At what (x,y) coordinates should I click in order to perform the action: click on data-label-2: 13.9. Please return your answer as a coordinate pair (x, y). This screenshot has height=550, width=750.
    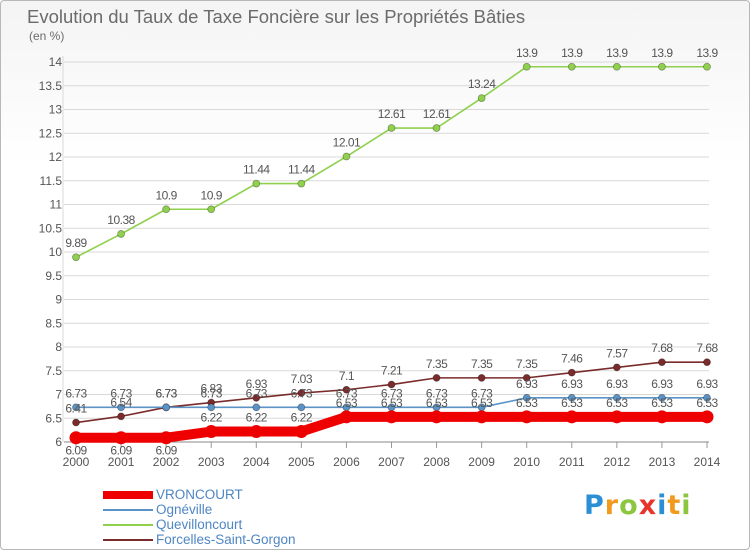
    Looking at the image, I should click on (527, 53).